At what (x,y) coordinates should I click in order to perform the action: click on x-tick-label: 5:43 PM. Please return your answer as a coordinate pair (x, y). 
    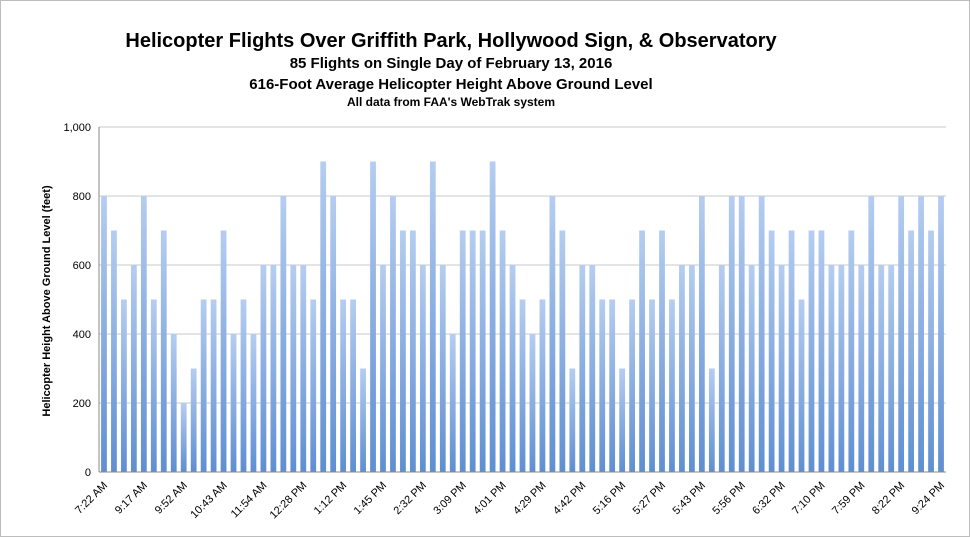
    Looking at the image, I should click on (689, 498).